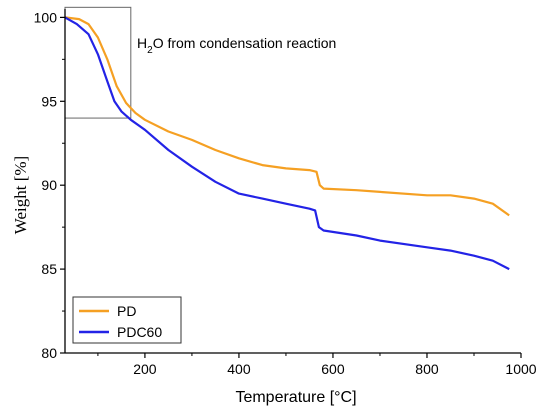 This screenshot has width=550, height=414. I want to click on y-tick-label: 100, so click(46, 17).